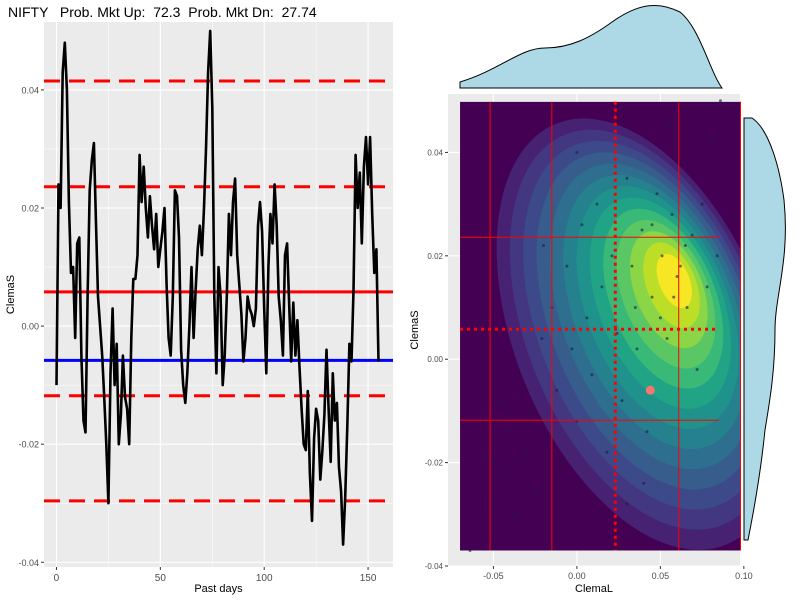  What do you see at coordinates (368, 578) in the screenshot?
I see `x-tick-label: 150` at bounding box center [368, 578].